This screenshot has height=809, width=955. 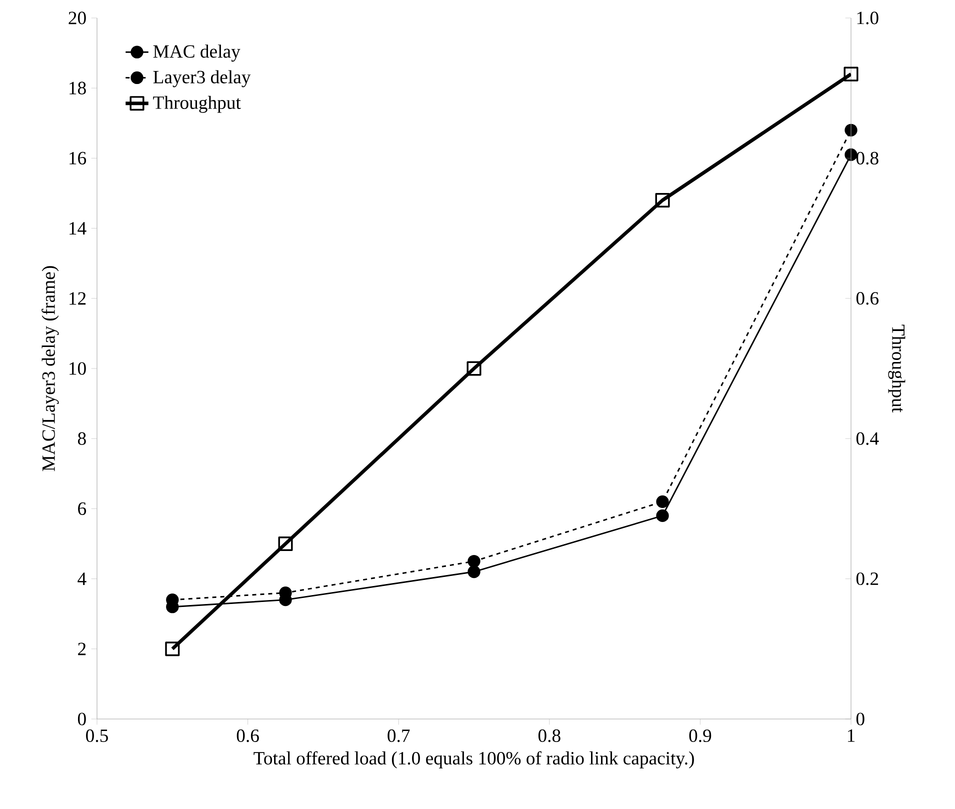 What do you see at coordinates (196, 53) in the screenshot?
I see `legend-label: MAC delay` at bounding box center [196, 53].